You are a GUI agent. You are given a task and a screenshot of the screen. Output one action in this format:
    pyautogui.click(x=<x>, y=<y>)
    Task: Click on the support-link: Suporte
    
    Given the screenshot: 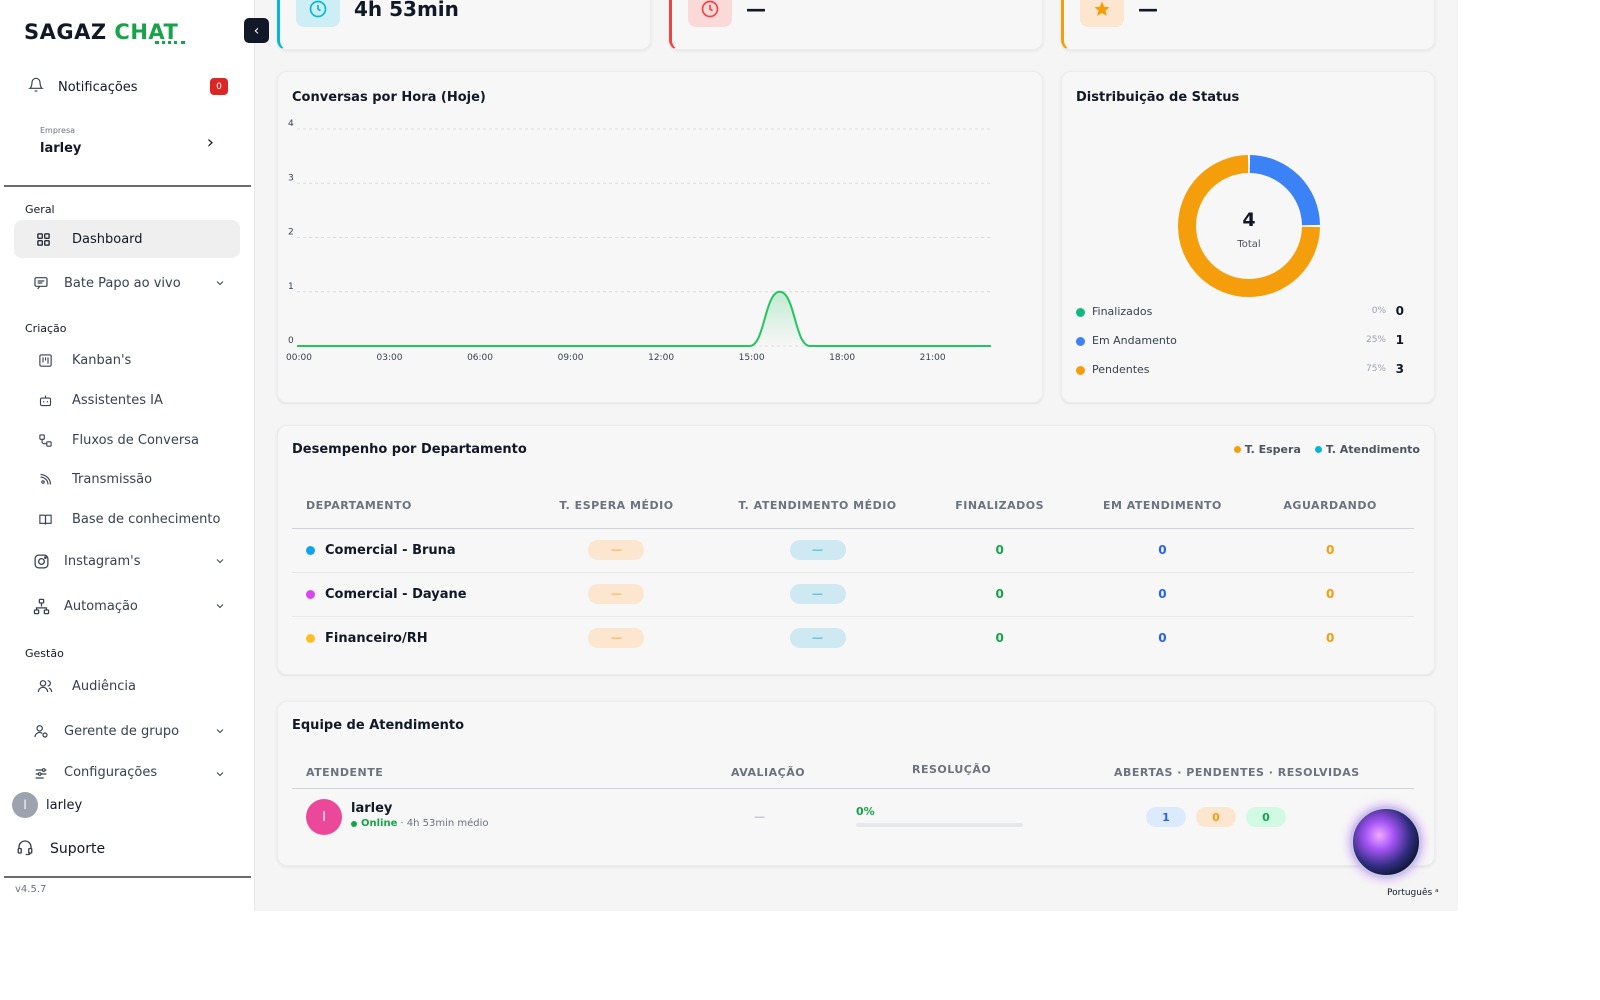 What is the action you would take?
    pyautogui.click(x=60, y=849)
    